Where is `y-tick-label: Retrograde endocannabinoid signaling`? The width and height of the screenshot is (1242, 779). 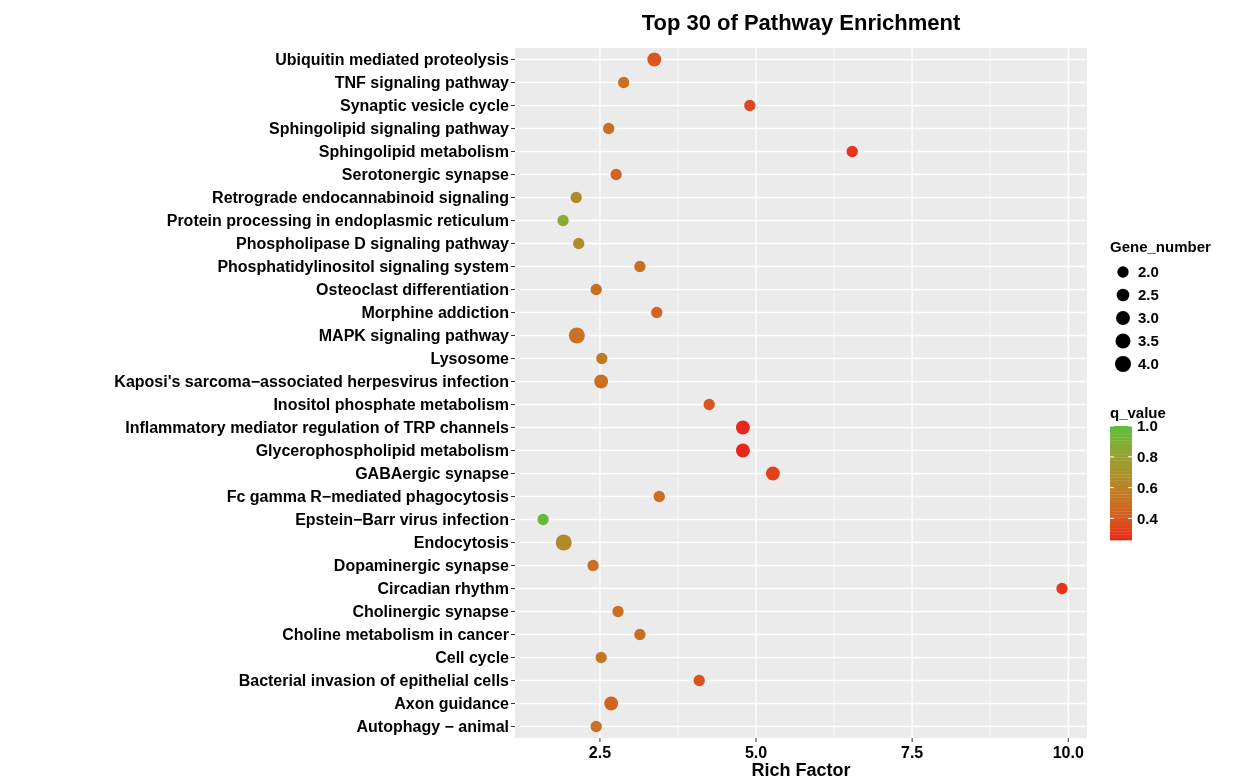
y-tick-label: Retrograde endocannabinoid signaling is located at coordinates (360, 198).